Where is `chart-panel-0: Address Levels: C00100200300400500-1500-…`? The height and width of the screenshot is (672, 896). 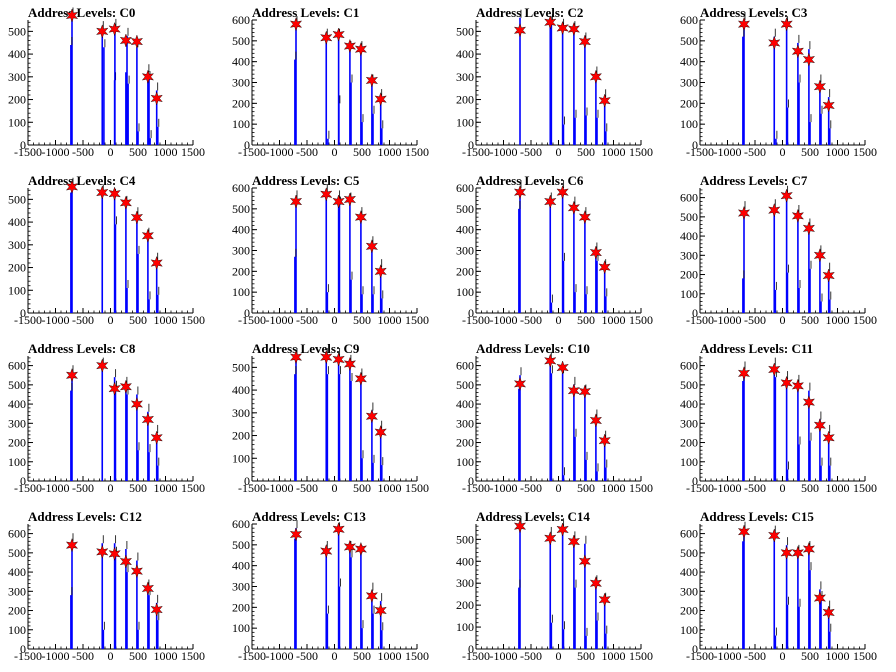
chart-panel-0: Address Levels: C00100200300400500-1500-… is located at coordinates (106, 82).